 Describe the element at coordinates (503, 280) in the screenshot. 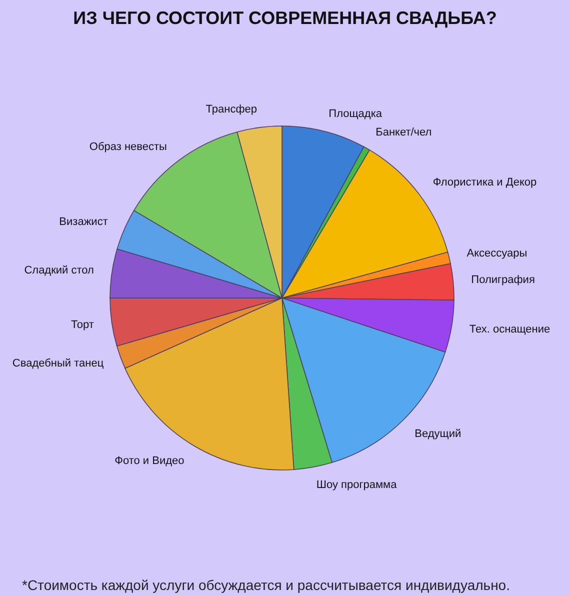

I see `slice-label: Полиграфия` at that location.